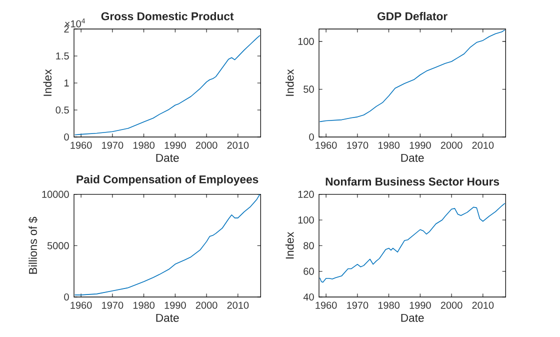 This screenshot has height=337, width=560. What do you see at coordinates (33, 245) in the screenshot?
I see `y-axis-title: Billions of $` at bounding box center [33, 245].